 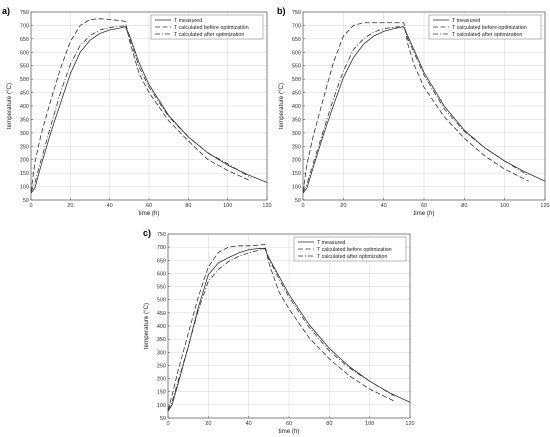 What do you see at coordinates (6, 11) in the screenshot?
I see `panel-label: a)` at bounding box center [6, 11].